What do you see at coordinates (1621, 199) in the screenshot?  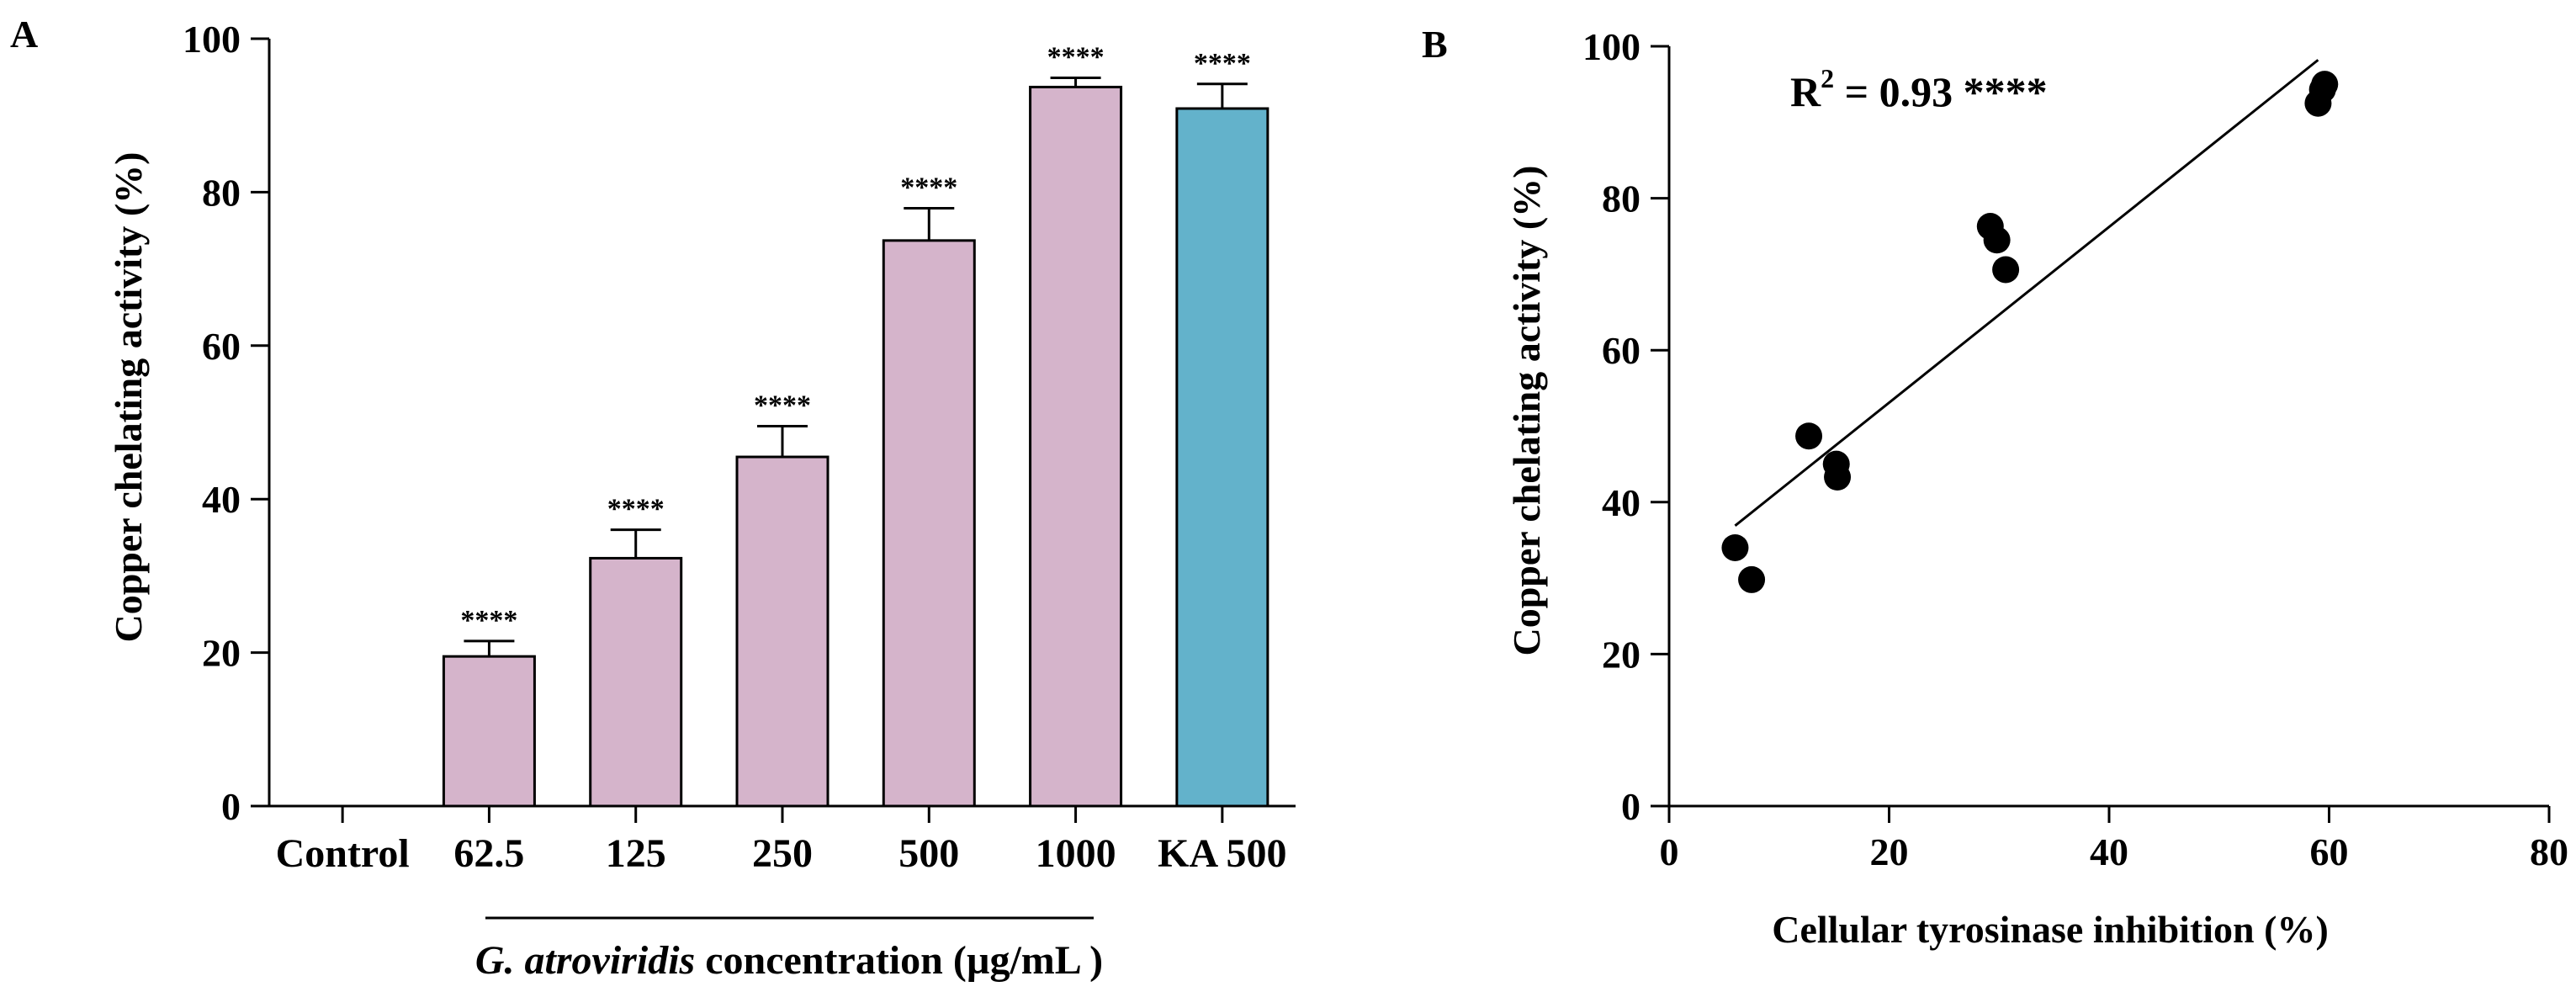 I see `panel-b-y-tick-label: 80` at bounding box center [1621, 199].